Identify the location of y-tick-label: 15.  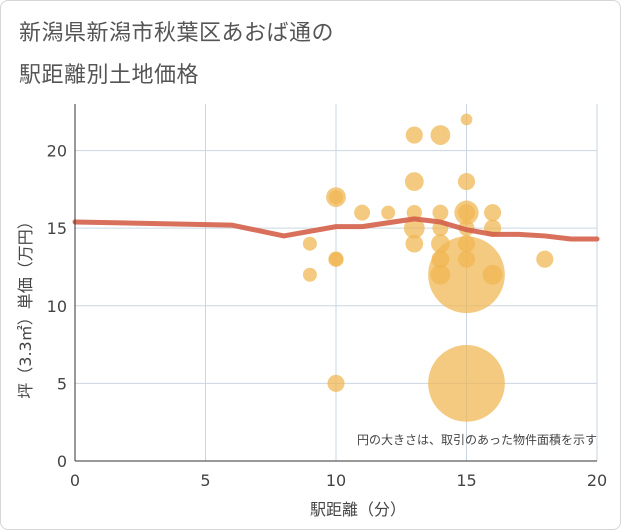
(57, 228).